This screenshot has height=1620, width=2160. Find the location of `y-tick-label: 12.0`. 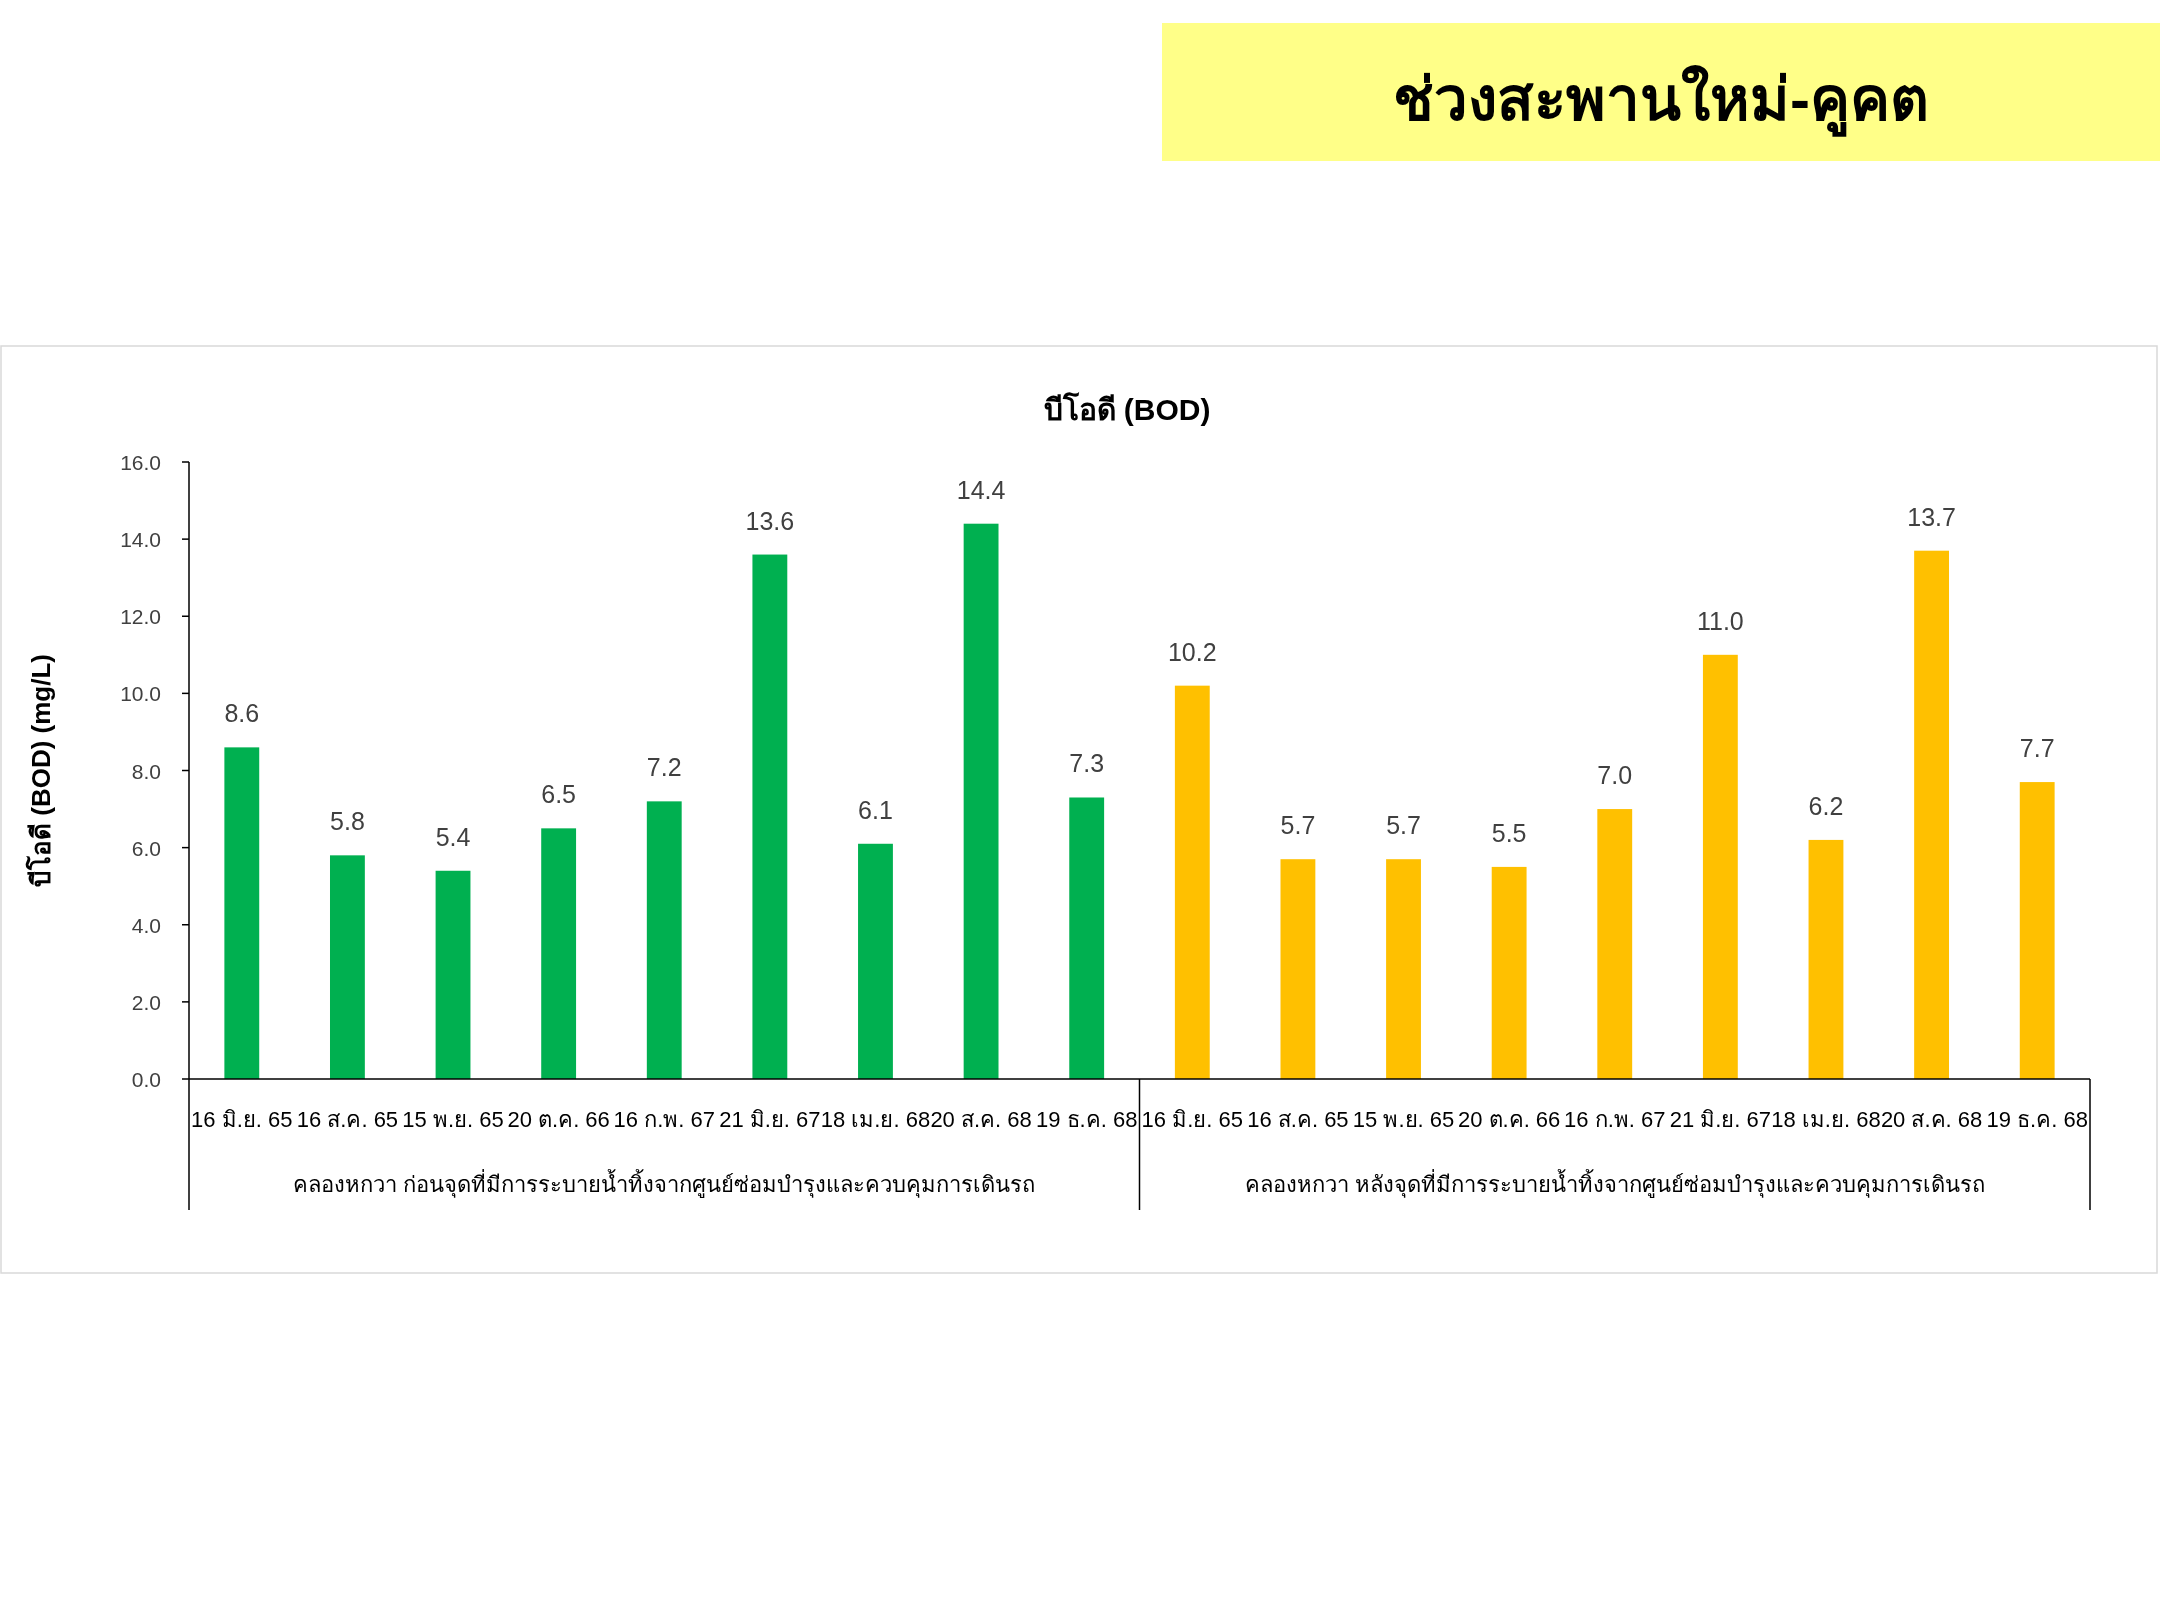

y-tick-label: 12.0 is located at coordinates (140, 617).